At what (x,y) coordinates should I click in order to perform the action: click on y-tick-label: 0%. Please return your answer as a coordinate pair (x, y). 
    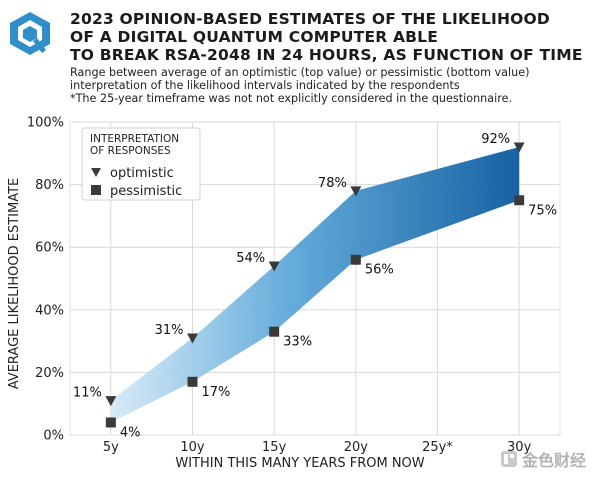
    Looking at the image, I should click on (53, 436).